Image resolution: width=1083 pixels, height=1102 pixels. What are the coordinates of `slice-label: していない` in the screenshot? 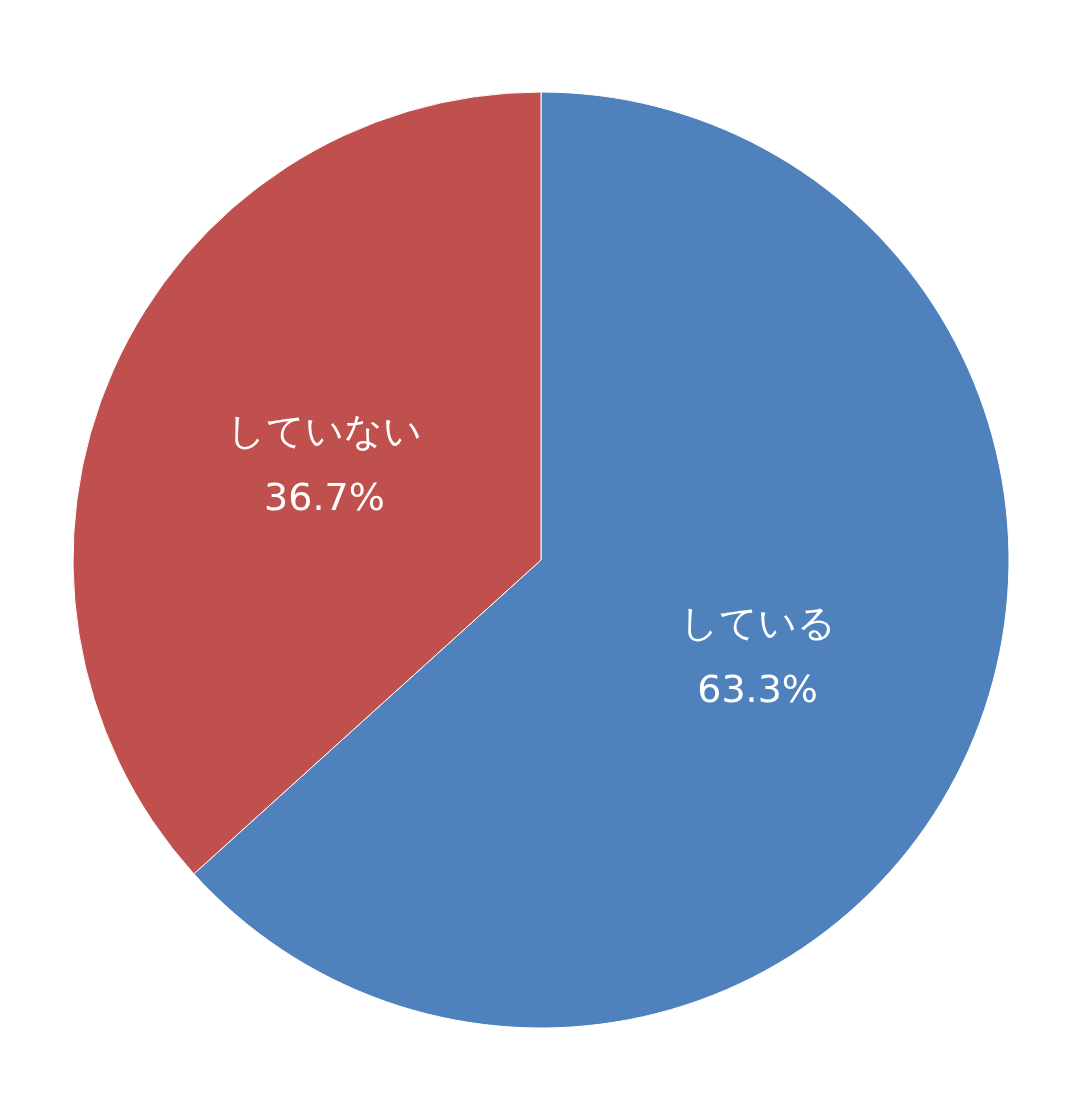 It's located at (324, 430).